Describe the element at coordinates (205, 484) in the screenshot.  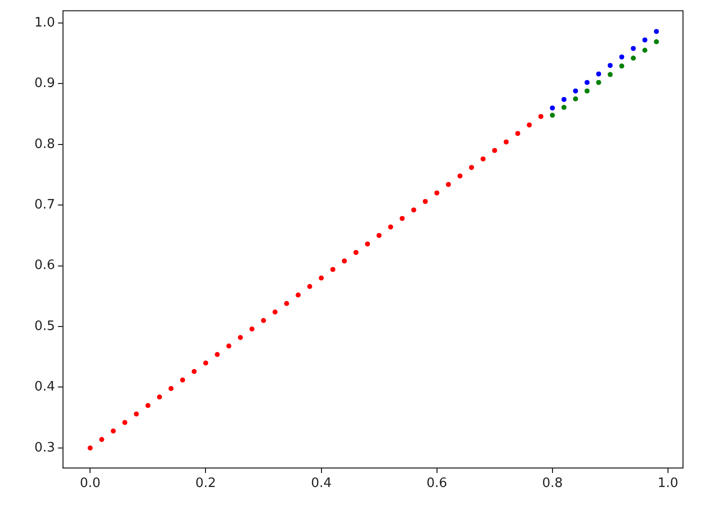
I see `x-tick-label: 0.2` at that location.